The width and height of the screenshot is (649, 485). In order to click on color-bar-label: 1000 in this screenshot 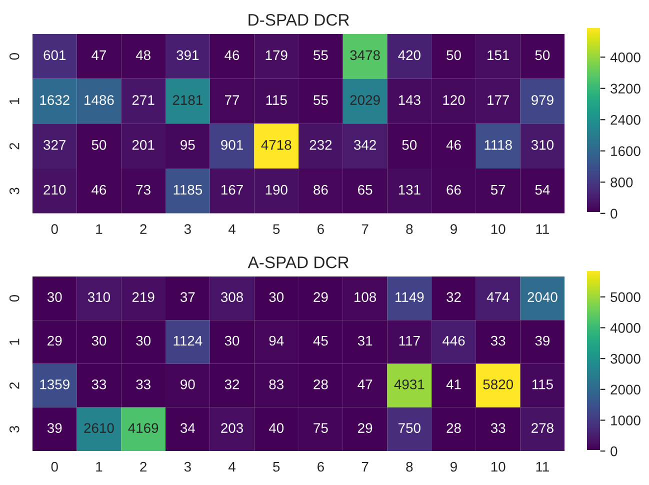, I will do `click(625, 421)`.